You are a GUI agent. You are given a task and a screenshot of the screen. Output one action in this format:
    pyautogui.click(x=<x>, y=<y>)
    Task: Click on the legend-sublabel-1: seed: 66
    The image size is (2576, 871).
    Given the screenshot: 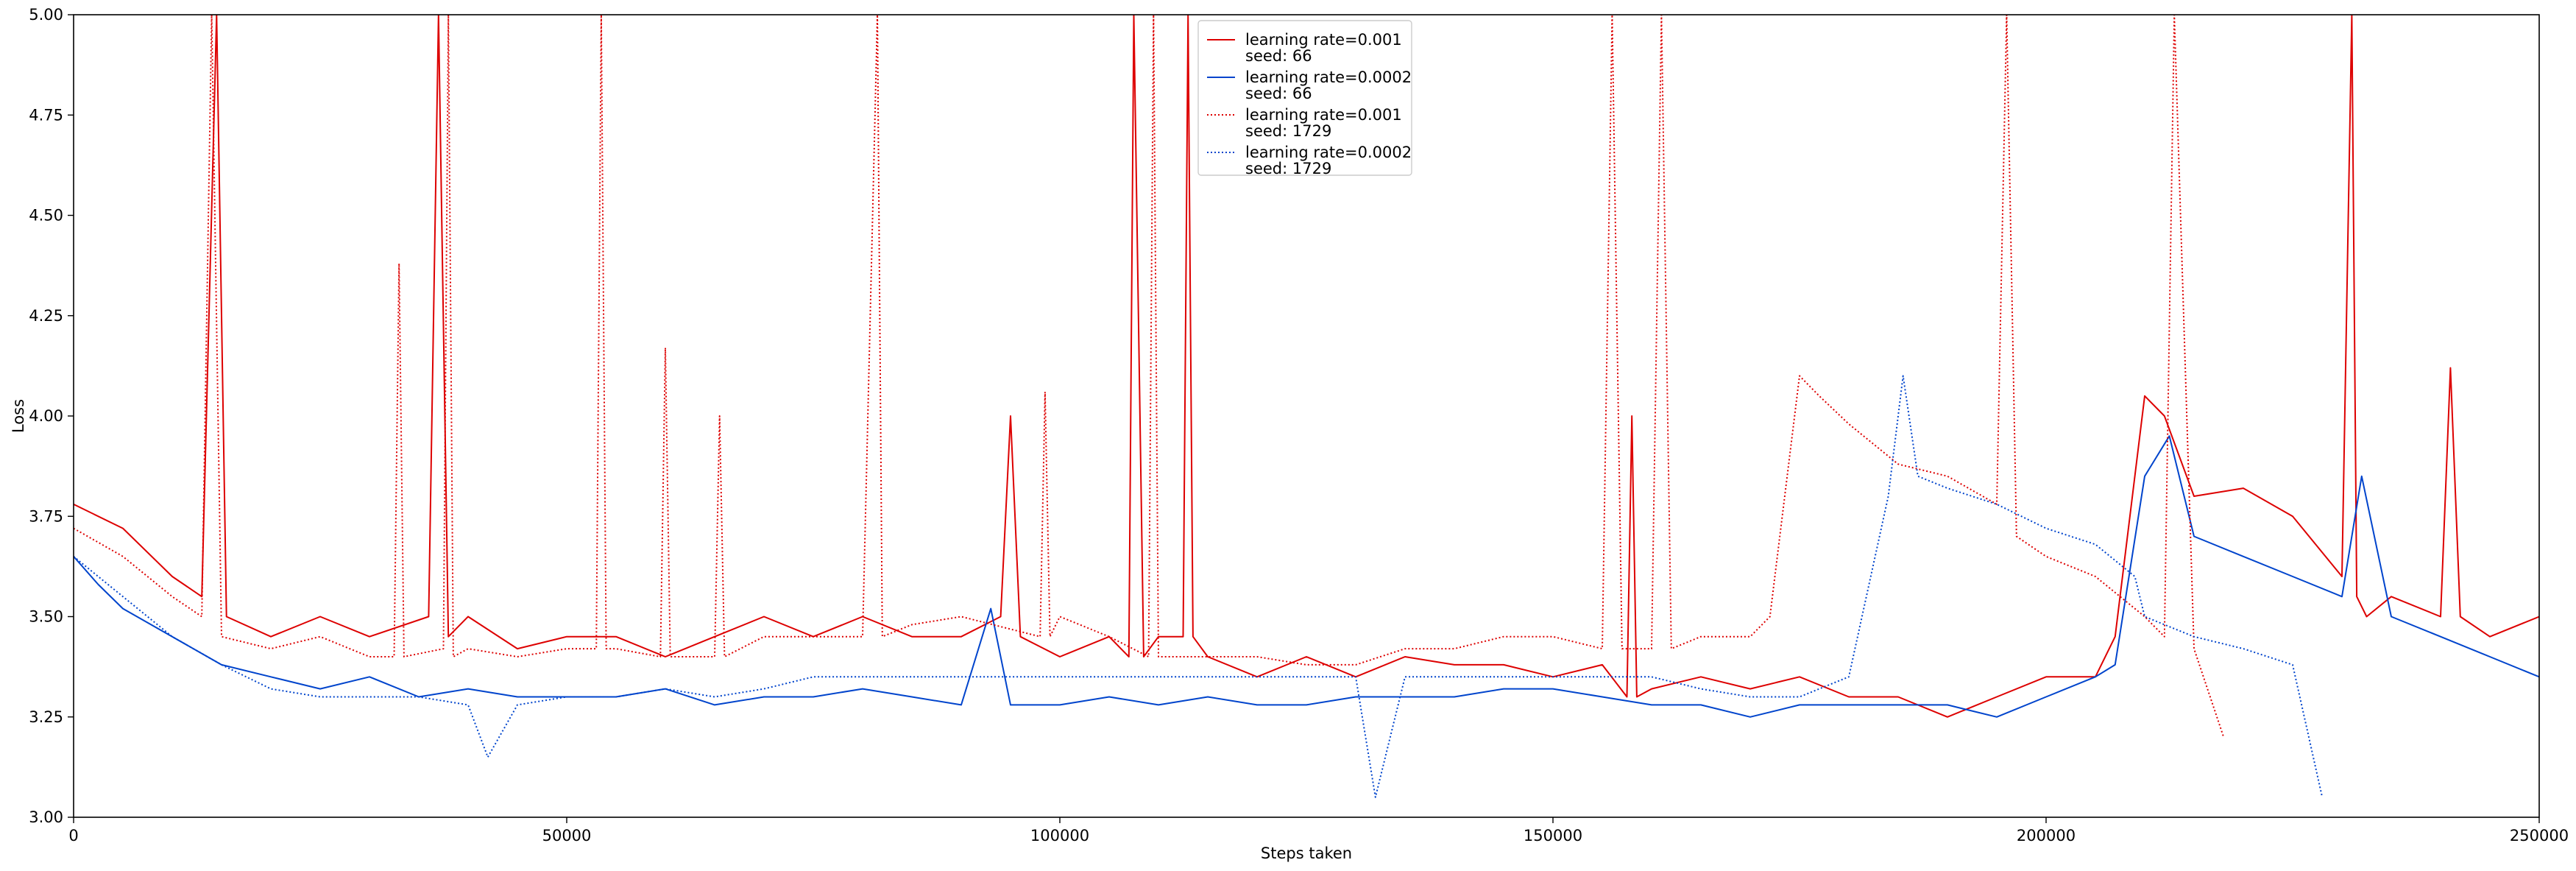 What is the action you would take?
    pyautogui.click(x=1278, y=56)
    